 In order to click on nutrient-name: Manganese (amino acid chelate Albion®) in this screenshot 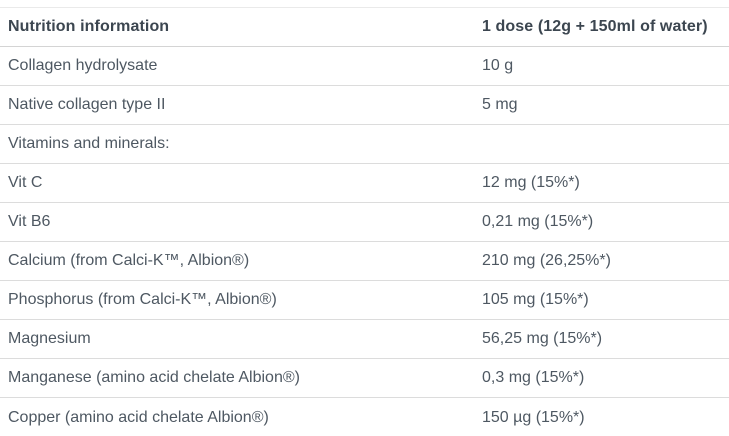, I will do `click(241, 378)`.